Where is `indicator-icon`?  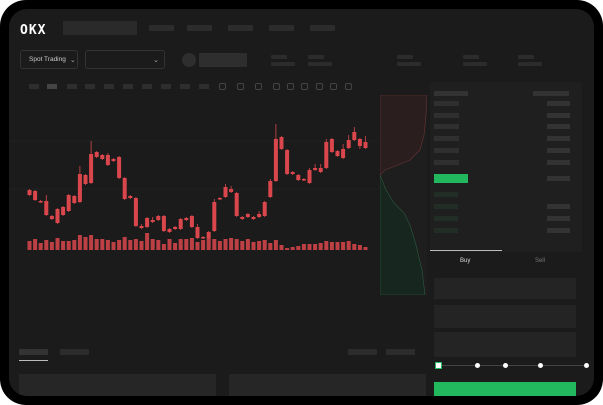 indicator-icon is located at coordinates (222, 86).